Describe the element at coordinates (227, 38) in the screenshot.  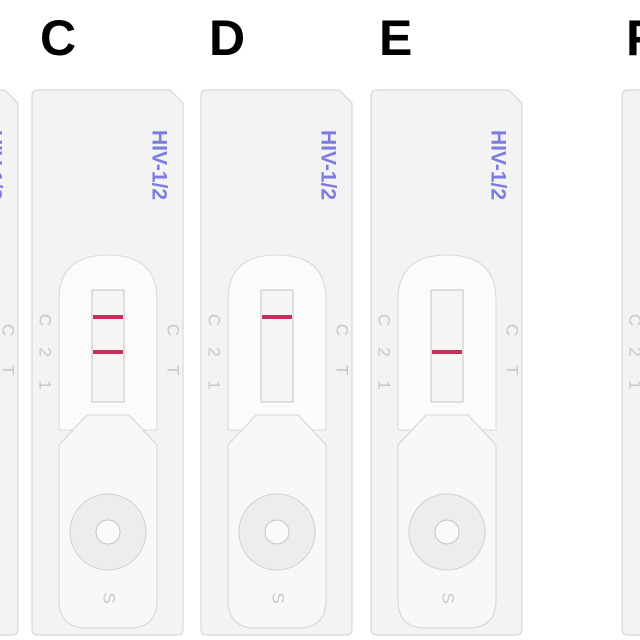
I see `panel-label: D` at that location.